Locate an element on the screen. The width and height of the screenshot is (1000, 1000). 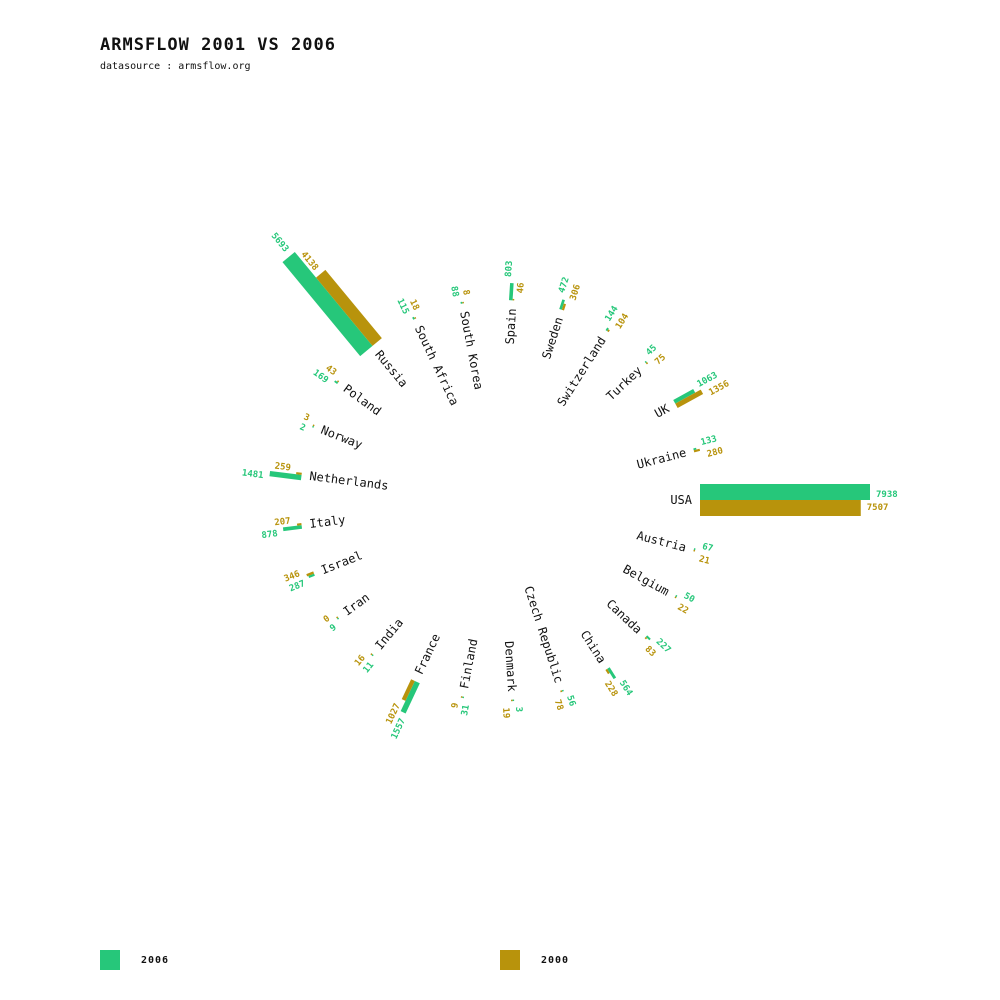
value-label-2006-south-korea: 88 is located at coordinates (454, 291).